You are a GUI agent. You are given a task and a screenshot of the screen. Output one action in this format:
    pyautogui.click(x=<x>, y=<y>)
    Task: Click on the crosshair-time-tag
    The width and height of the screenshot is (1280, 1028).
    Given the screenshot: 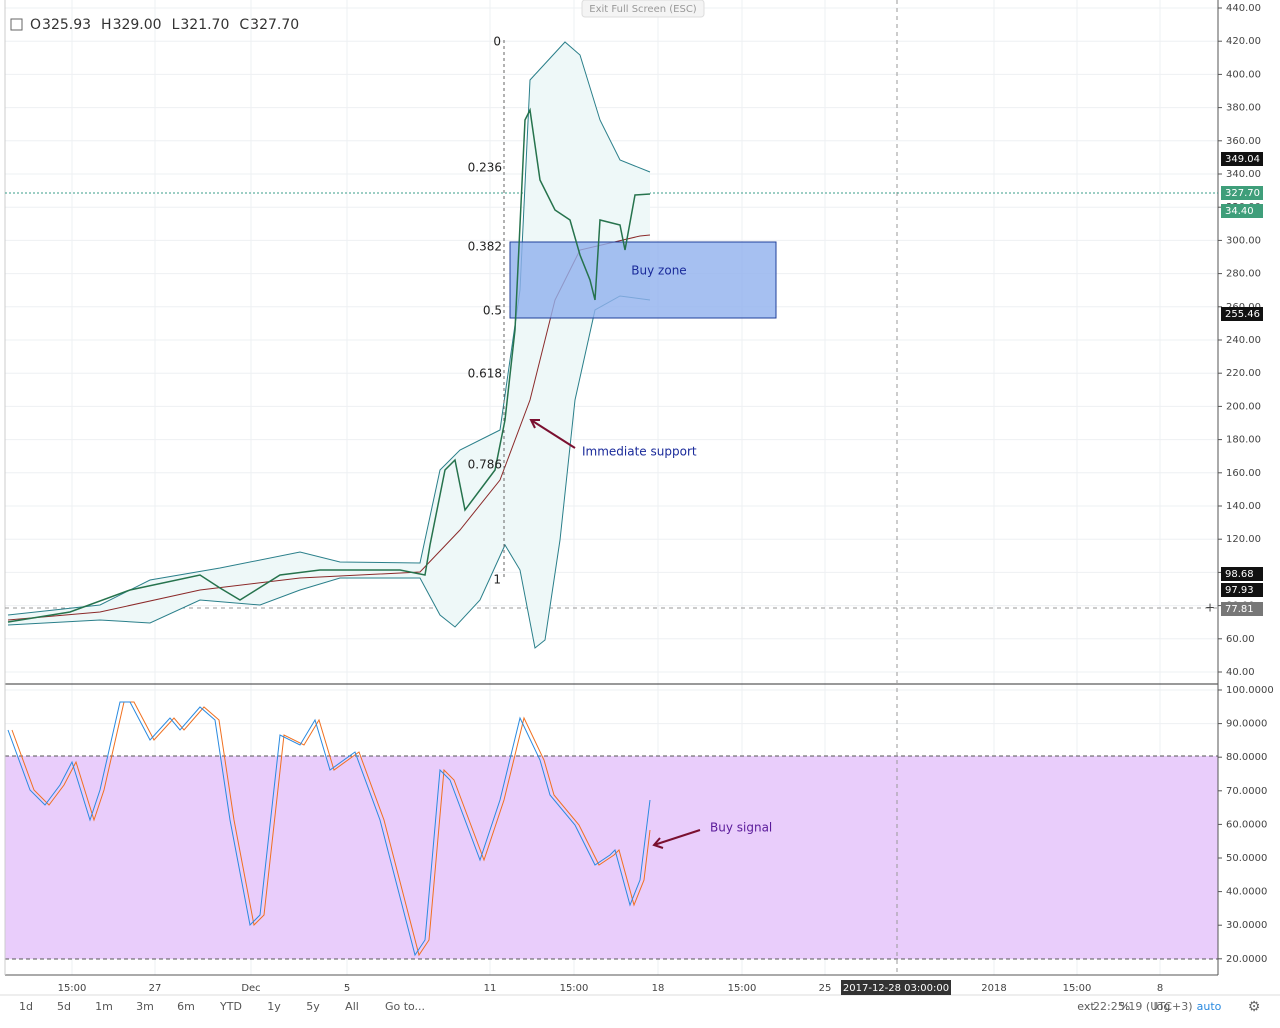 What is the action you would take?
    pyautogui.click(x=896, y=987)
    